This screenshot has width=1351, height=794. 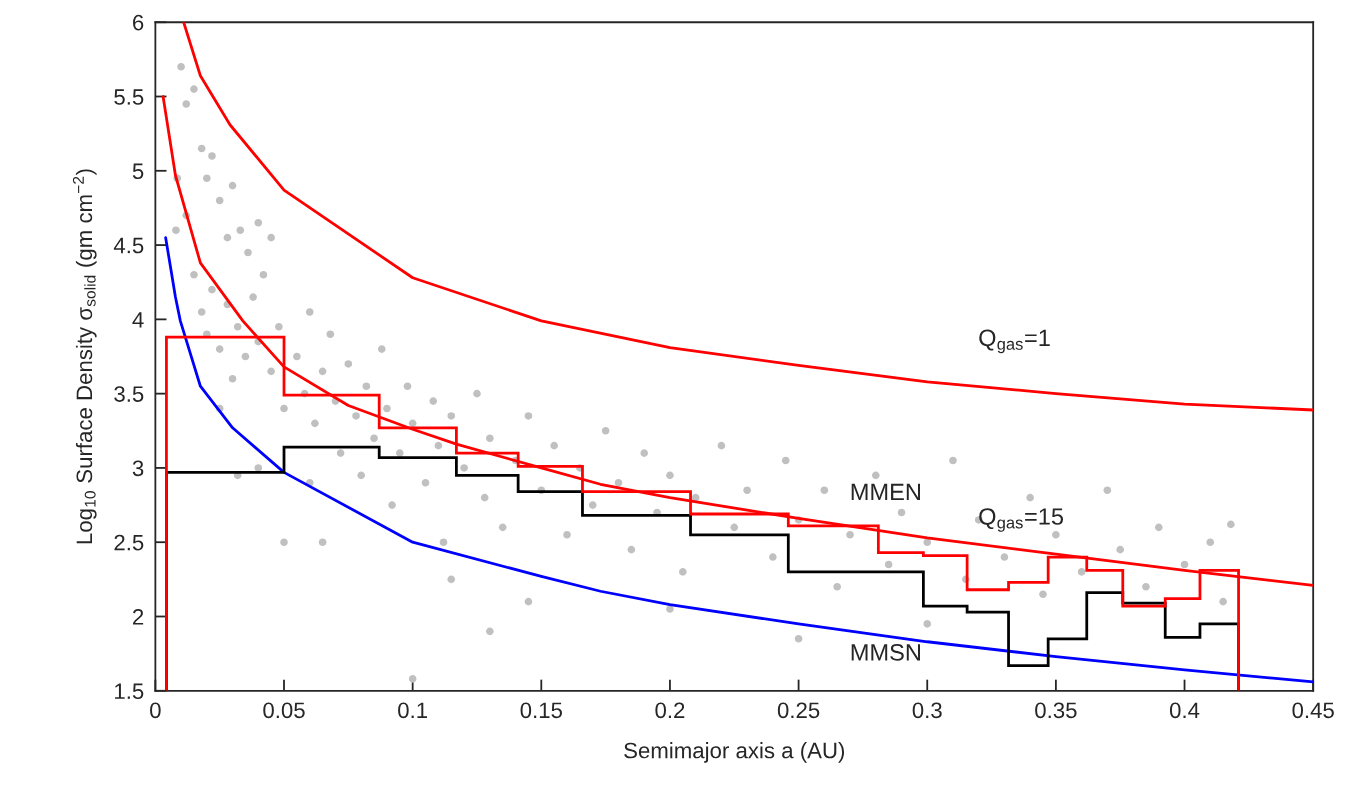 I want to click on y-axis-title: Log$_{10}$ Surface Density σ$_{solid}$ (gm cm$^{−2}$), so click(x=84, y=356).